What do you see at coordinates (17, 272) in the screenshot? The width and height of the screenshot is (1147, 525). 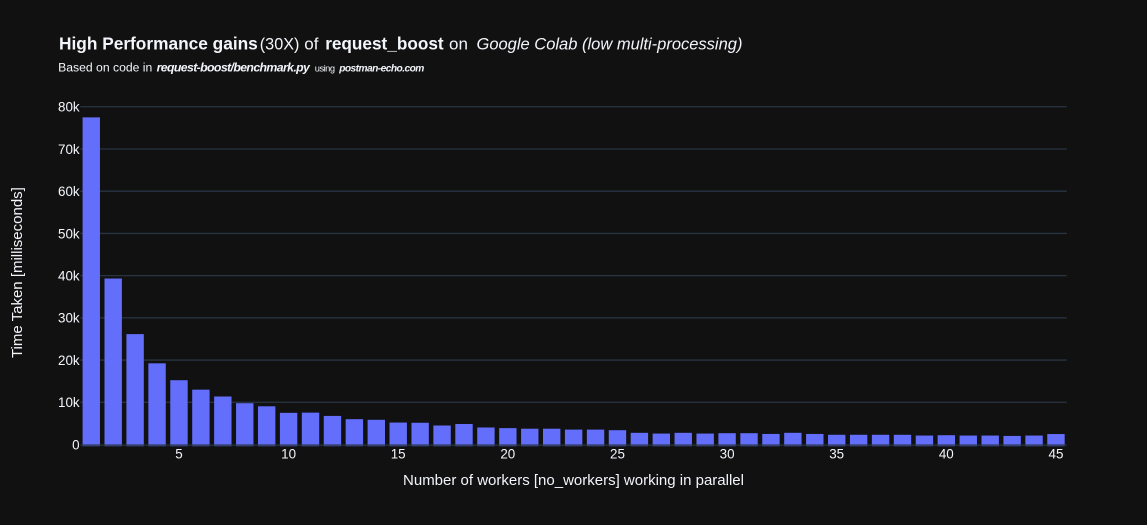 I see `svg-text: Time Taken [milliseconds]` at bounding box center [17, 272].